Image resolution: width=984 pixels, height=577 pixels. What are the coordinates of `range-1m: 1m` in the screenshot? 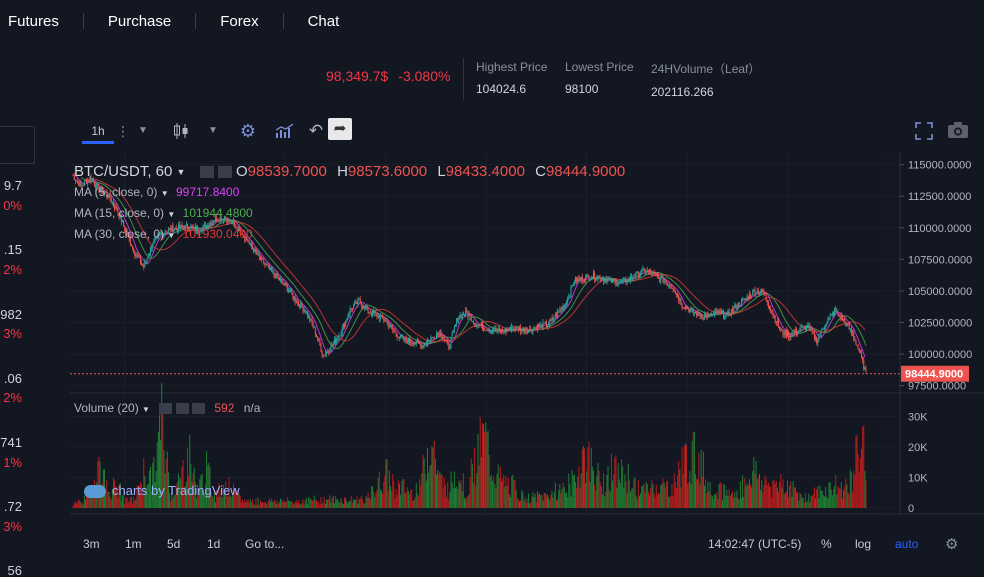 It's located at (133, 544).